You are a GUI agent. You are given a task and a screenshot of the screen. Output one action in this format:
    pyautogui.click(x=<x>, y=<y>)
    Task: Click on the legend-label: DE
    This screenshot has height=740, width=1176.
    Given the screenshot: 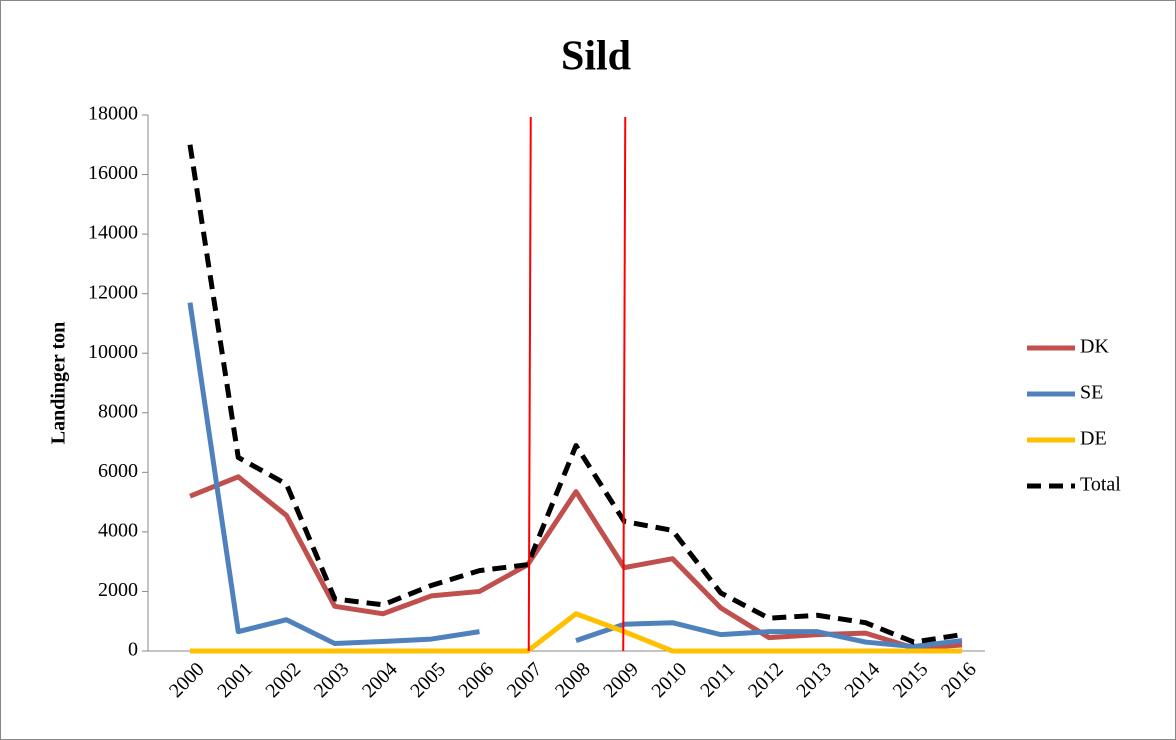 What is the action you would take?
    pyautogui.click(x=1093, y=439)
    